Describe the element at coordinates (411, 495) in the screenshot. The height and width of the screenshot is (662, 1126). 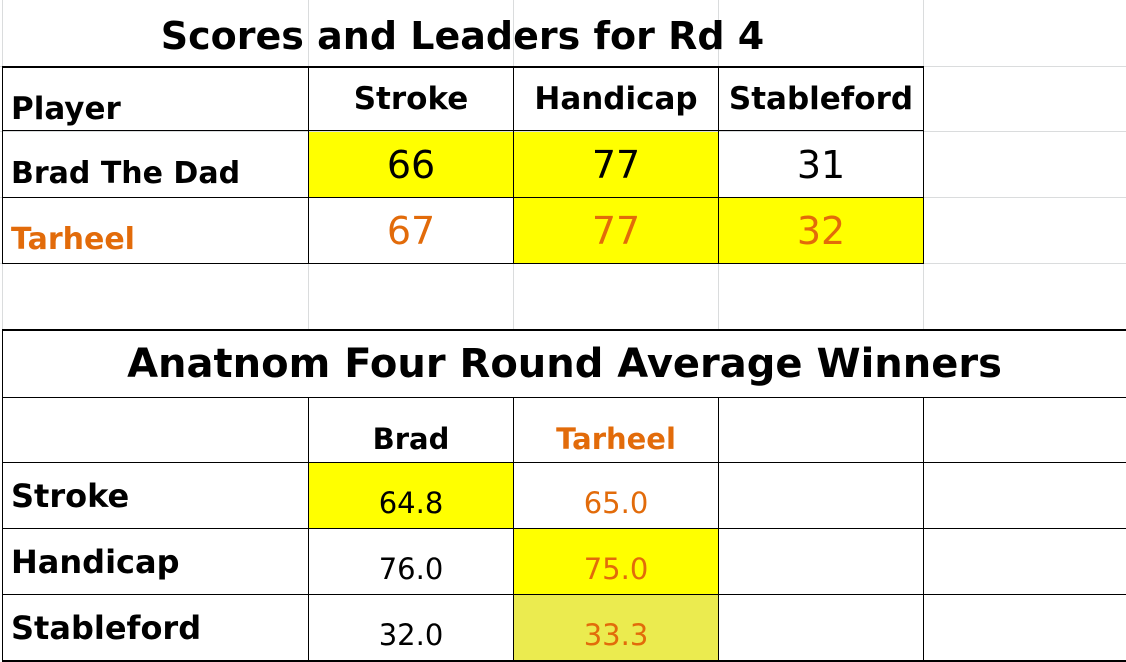
I see `brad-stroke-average: 64.8` at that location.